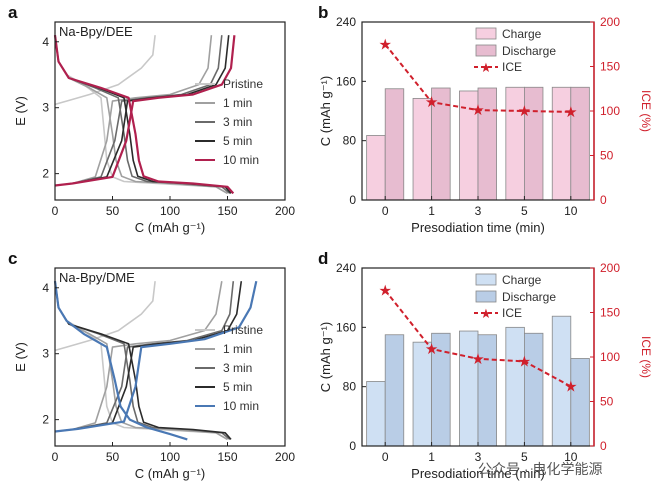 Image resolution: width=670 pixels, height=499 pixels. Describe the element at coordinates (346, 268) in the screenshot. I see `y-tick-label: 240` at that location.